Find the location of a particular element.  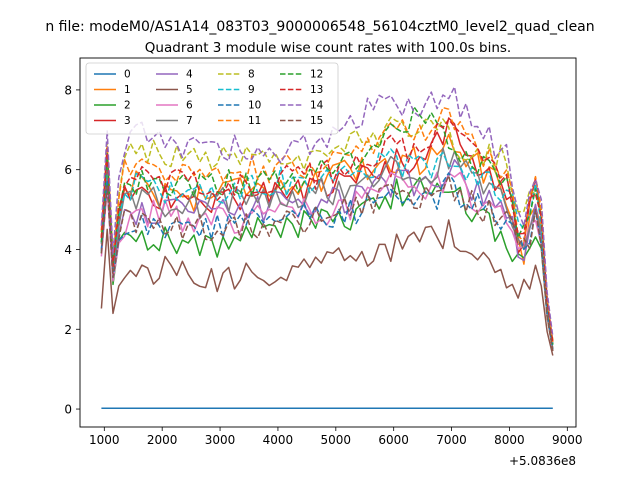

legend-label: 11 is located at coordinates (254, 121).